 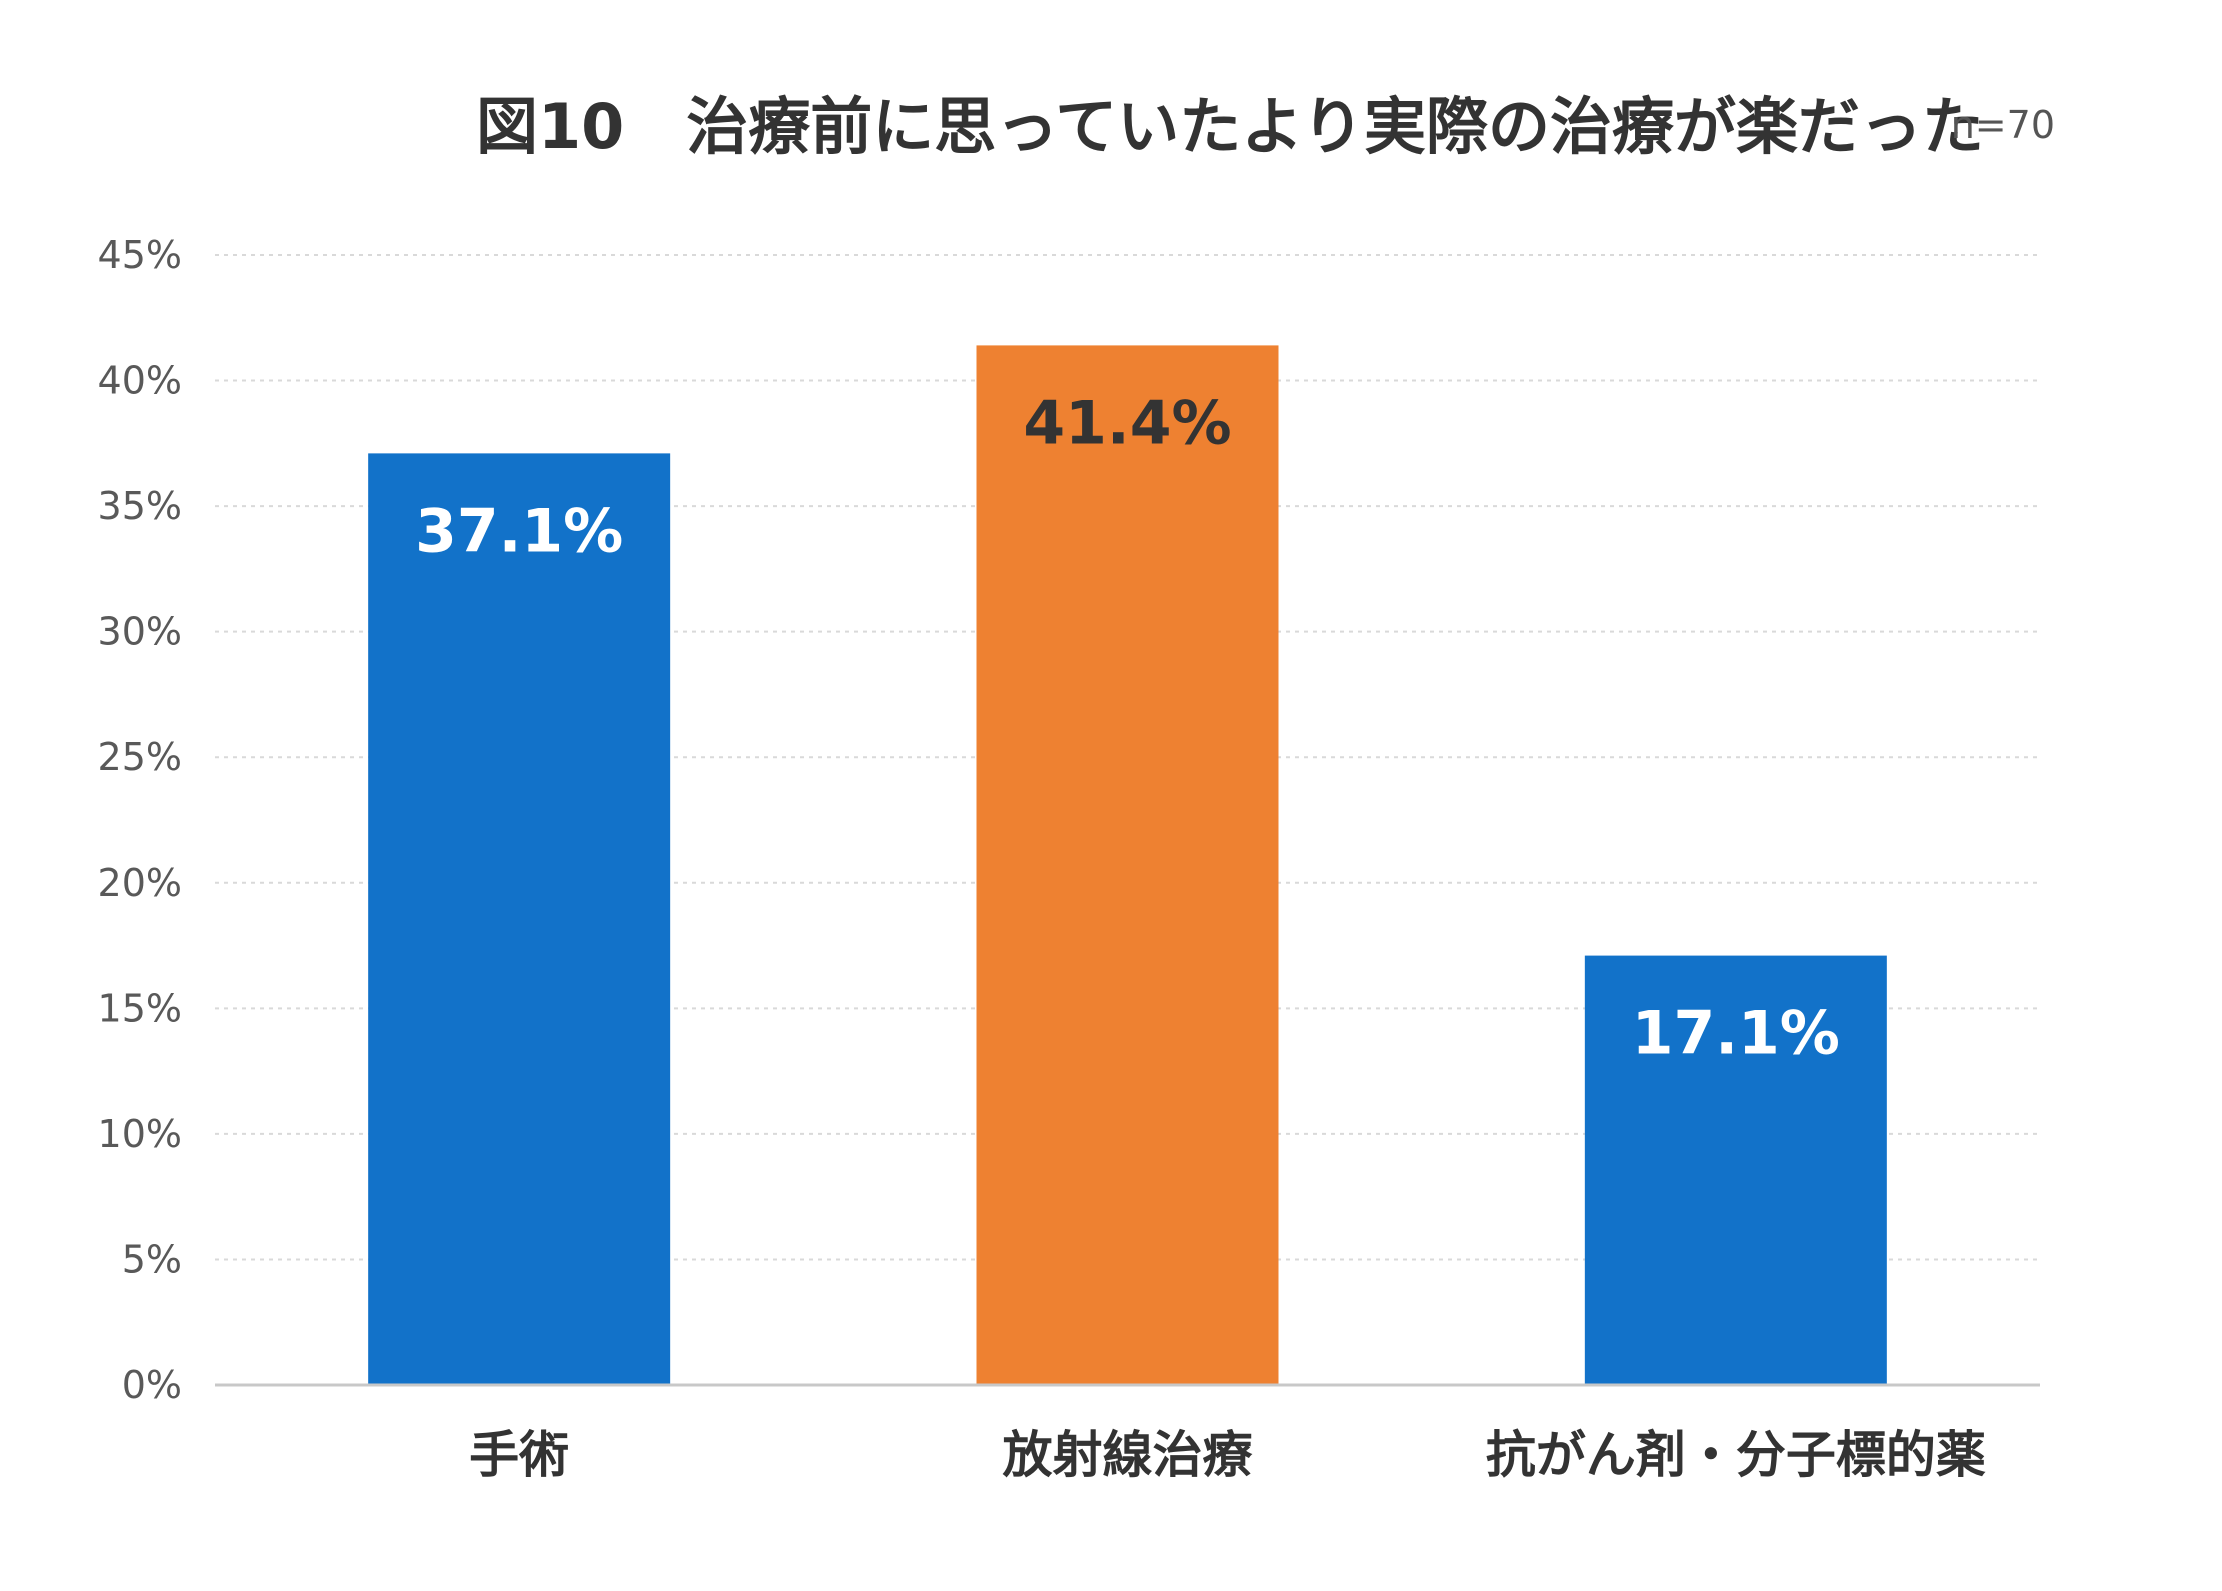 I want to click on sample-size: n=70, so click(x=2003, y=125).